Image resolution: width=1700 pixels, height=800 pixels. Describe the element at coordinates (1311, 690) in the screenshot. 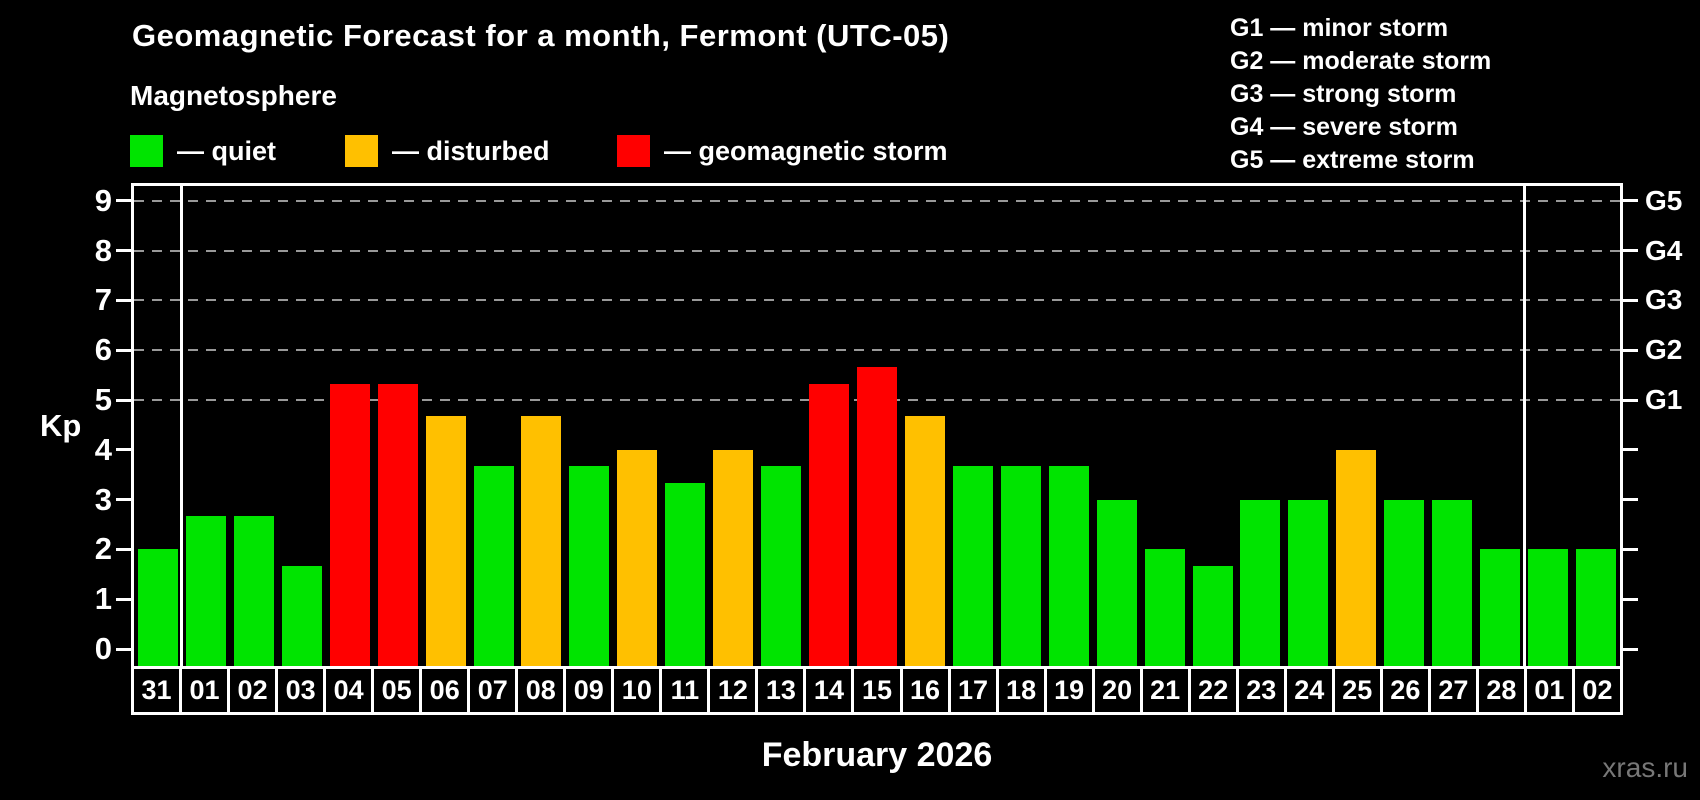

I see `date-cell-24: 24` at that location.